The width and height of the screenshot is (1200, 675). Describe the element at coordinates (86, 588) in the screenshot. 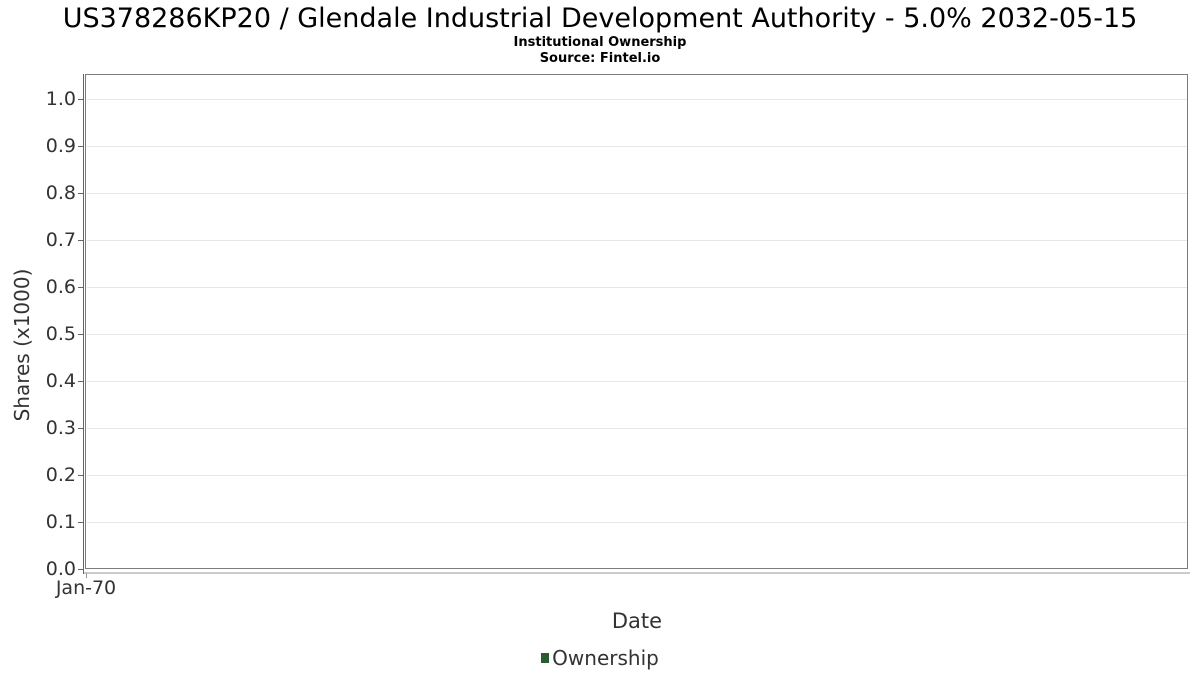

I see `x-tick-label: Jan-70` at that location.